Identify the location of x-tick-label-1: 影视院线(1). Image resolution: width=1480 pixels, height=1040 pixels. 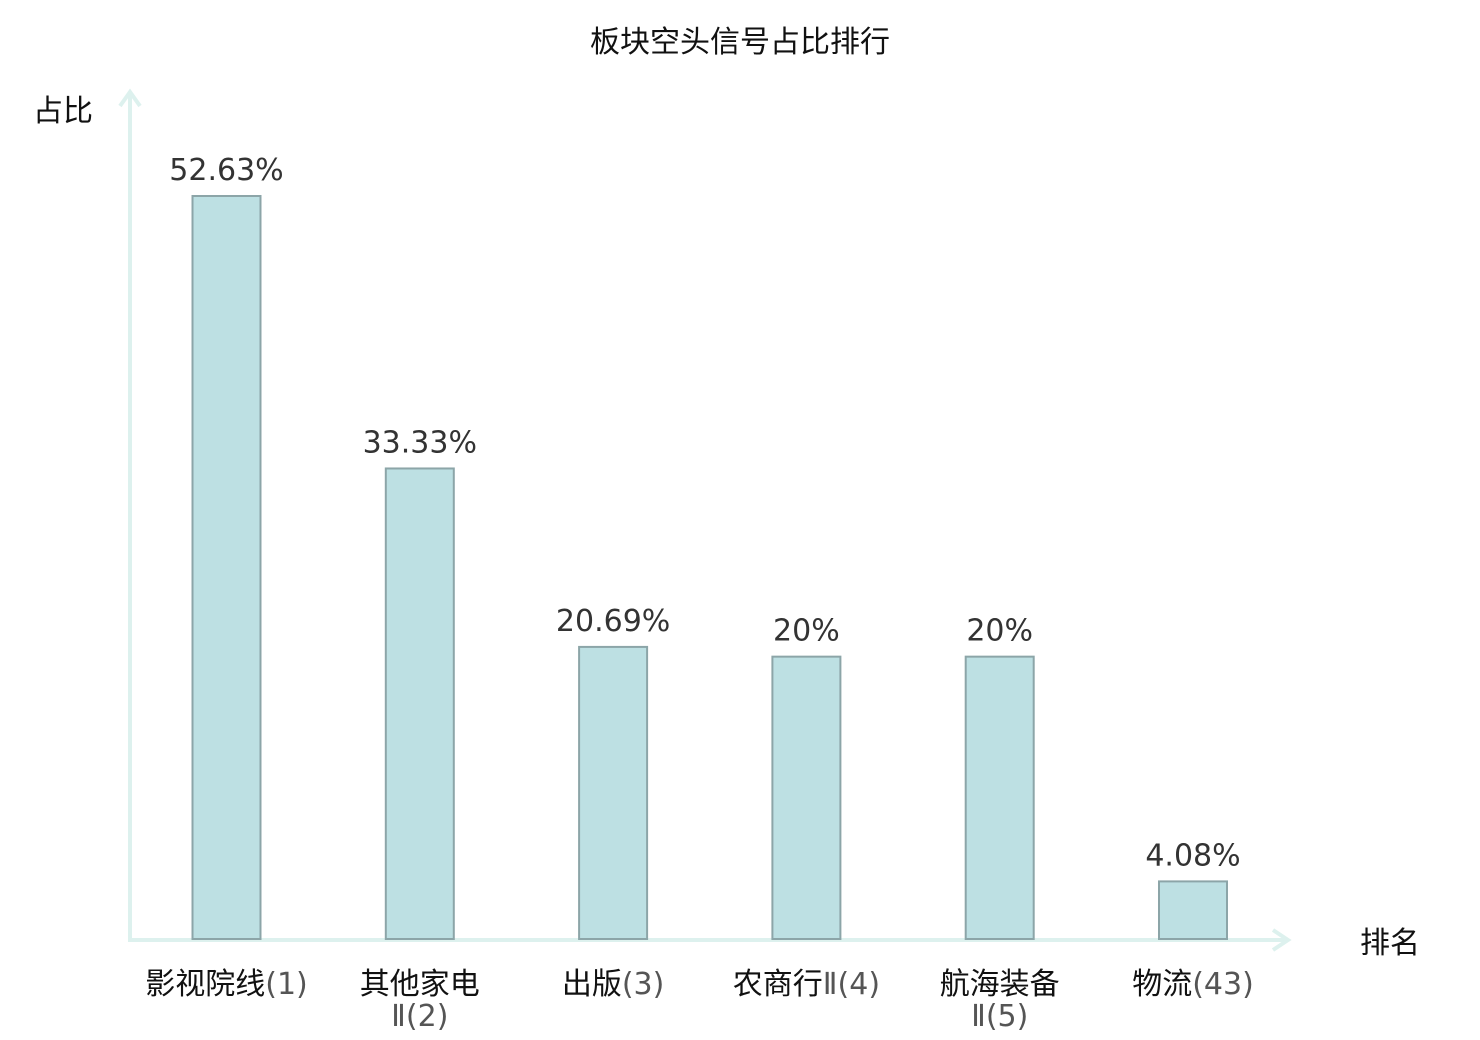
(226, 984).